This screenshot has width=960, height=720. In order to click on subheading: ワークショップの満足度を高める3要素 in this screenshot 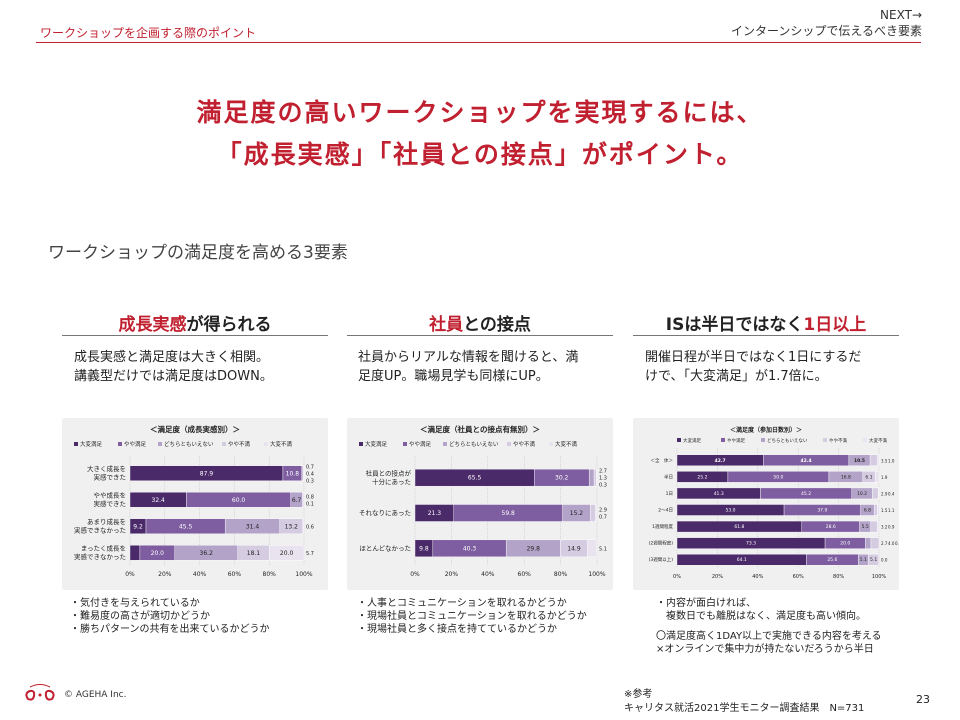, I will do `click(198, 253)`.